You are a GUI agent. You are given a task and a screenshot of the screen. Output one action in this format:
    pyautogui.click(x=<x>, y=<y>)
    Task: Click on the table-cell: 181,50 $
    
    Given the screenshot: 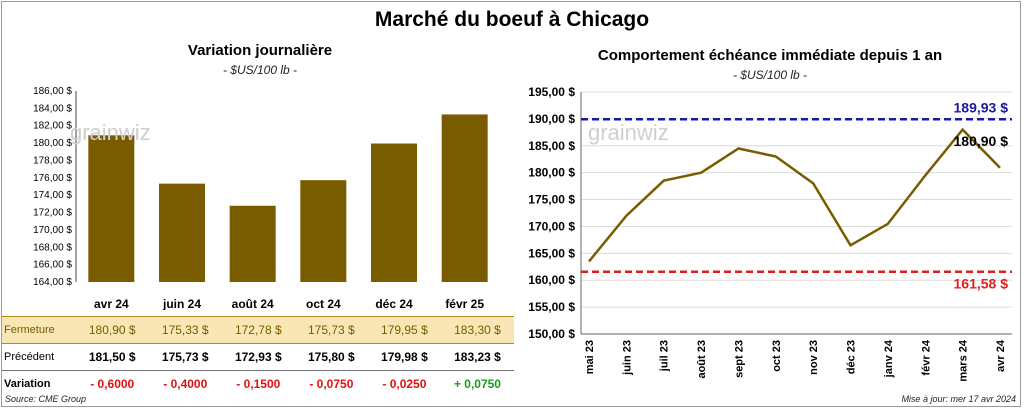 What is the action you would take?
    pyautogui.click(x=112, y=357)
    